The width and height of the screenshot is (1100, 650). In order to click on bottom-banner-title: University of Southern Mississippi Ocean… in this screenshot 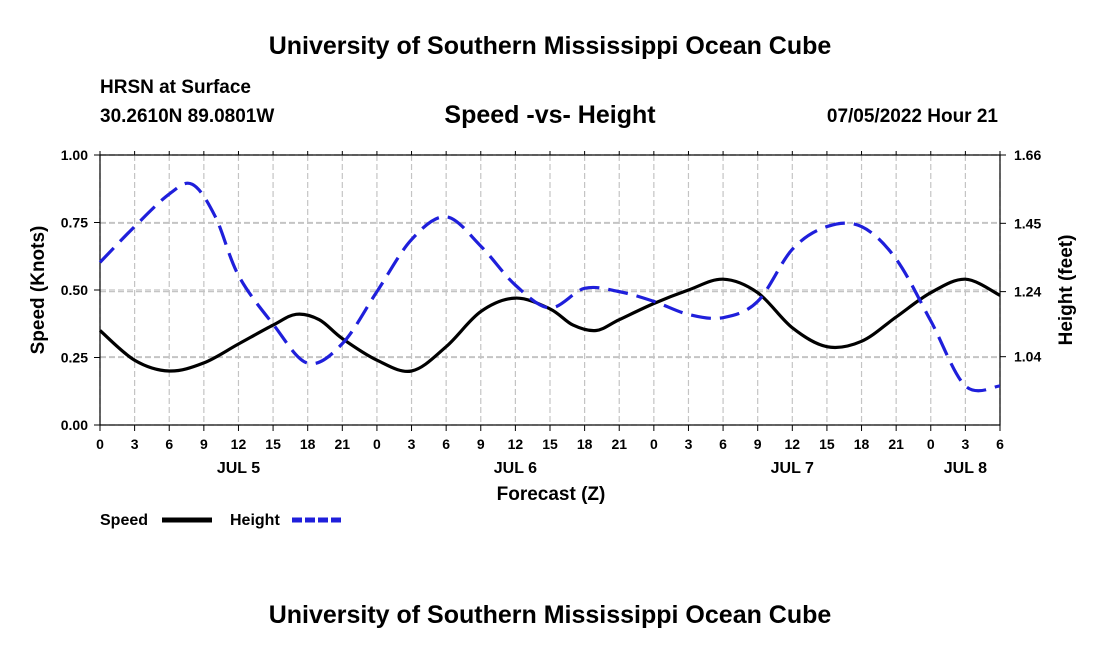, I will do `click(550, 615)`.